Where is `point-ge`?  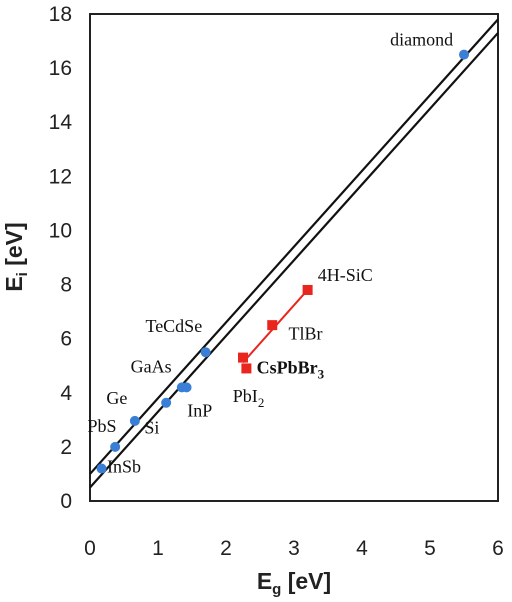
point-ge is located at coordinates (134, 420).